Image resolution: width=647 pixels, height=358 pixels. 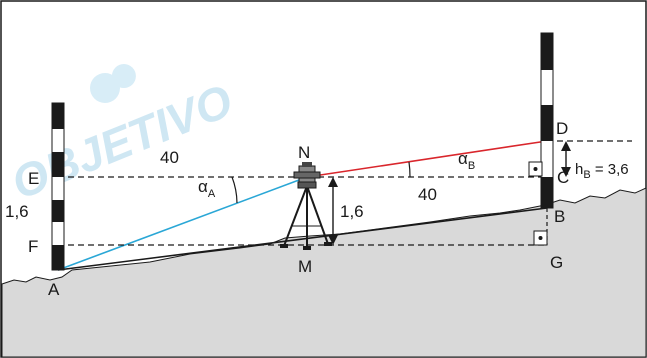 I want to click on alpha-A-base: α, so click(x=203, y=186).